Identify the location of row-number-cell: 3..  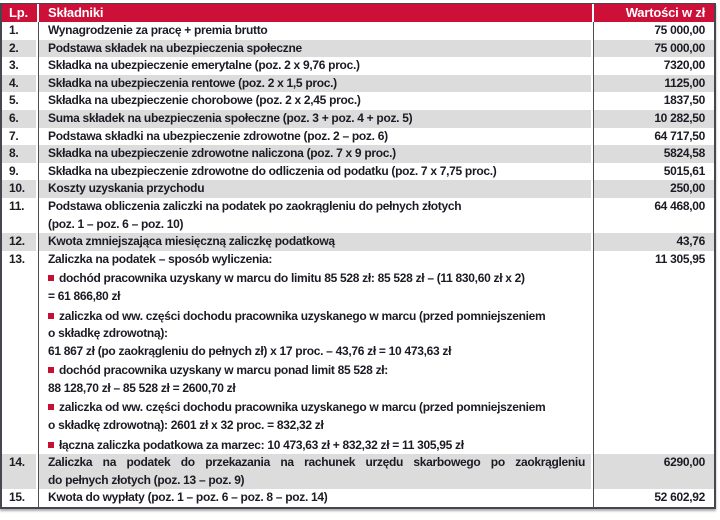
(20, 66).